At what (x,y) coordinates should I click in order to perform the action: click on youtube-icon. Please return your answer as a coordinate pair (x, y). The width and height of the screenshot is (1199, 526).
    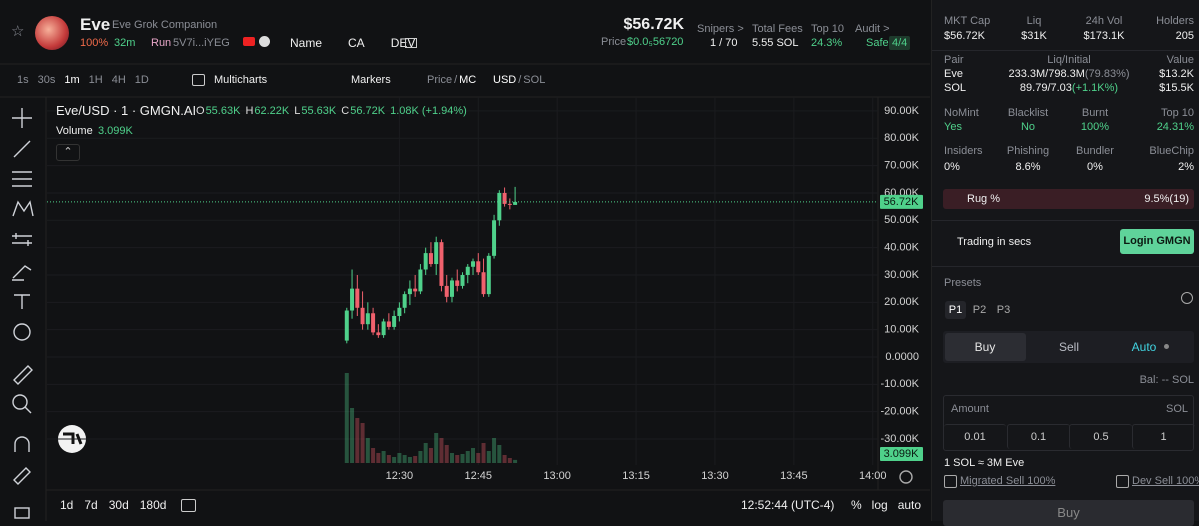
    Looking at the image, I should click on (249, 41).